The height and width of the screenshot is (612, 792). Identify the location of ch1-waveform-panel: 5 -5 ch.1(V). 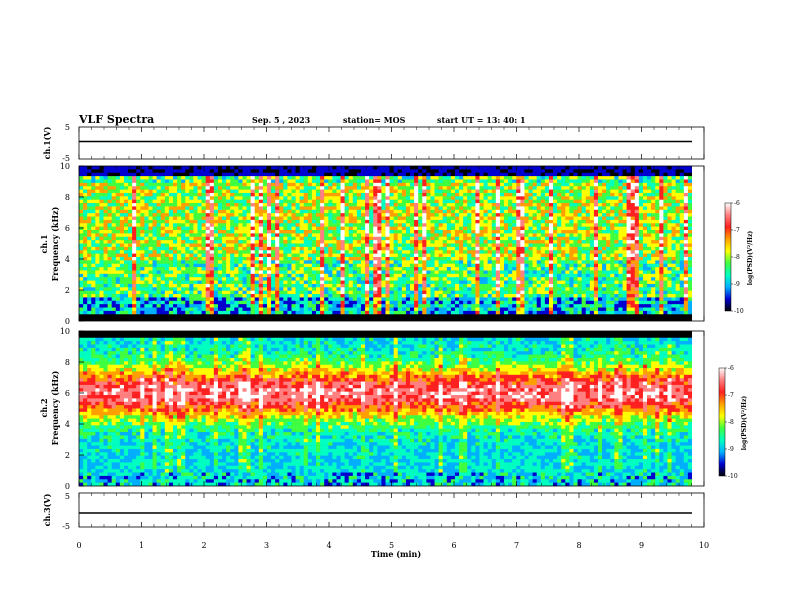
(373, 143).